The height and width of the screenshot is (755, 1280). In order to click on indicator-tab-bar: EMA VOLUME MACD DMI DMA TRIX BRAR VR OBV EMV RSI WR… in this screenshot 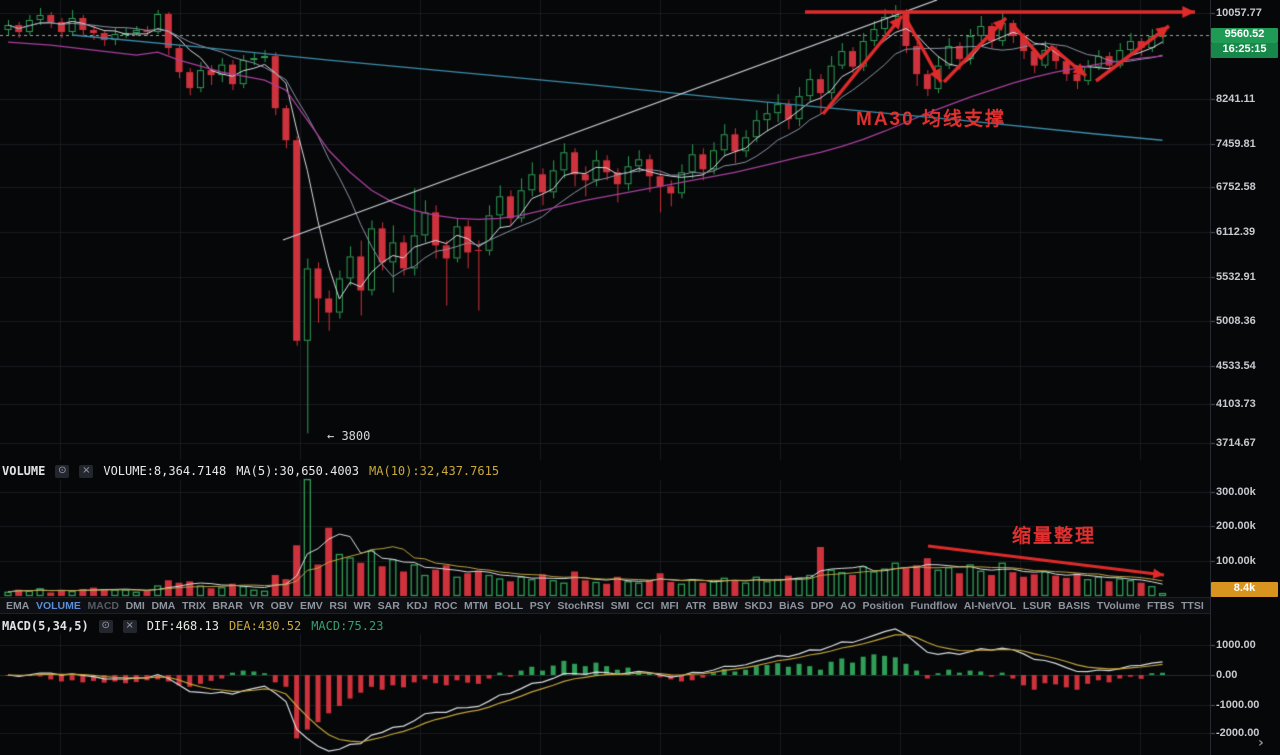, I will do `click(605, 605)`.